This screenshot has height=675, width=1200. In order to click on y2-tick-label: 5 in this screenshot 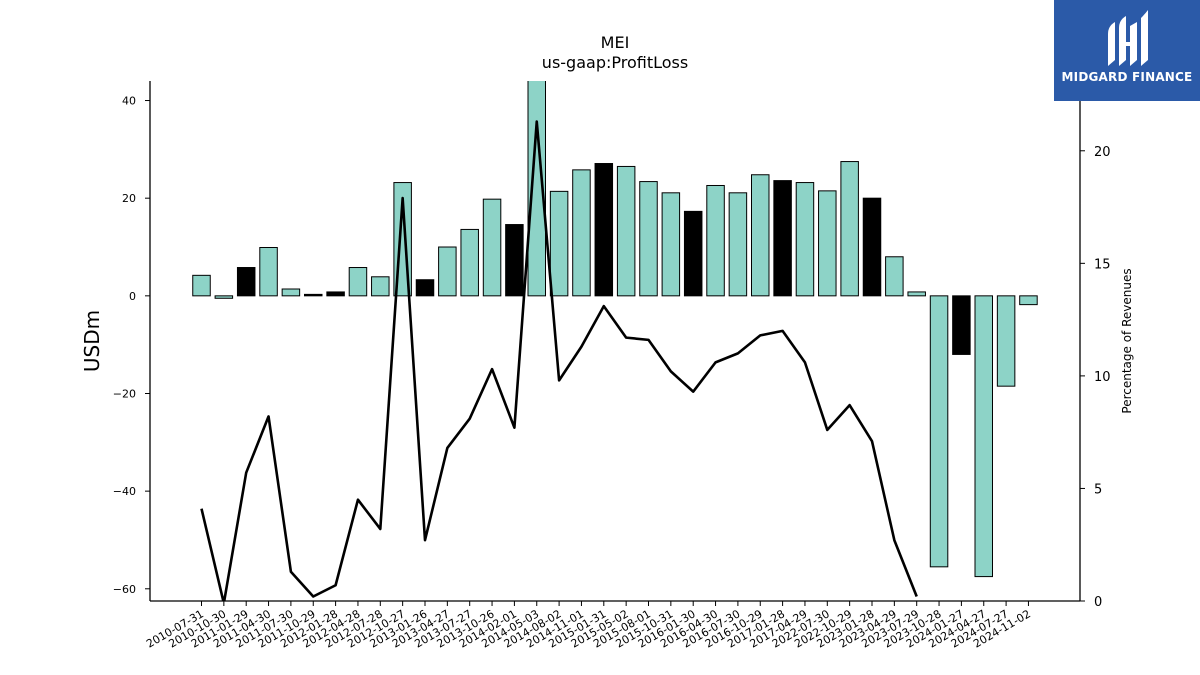, I will do `click(1098, 489)`.